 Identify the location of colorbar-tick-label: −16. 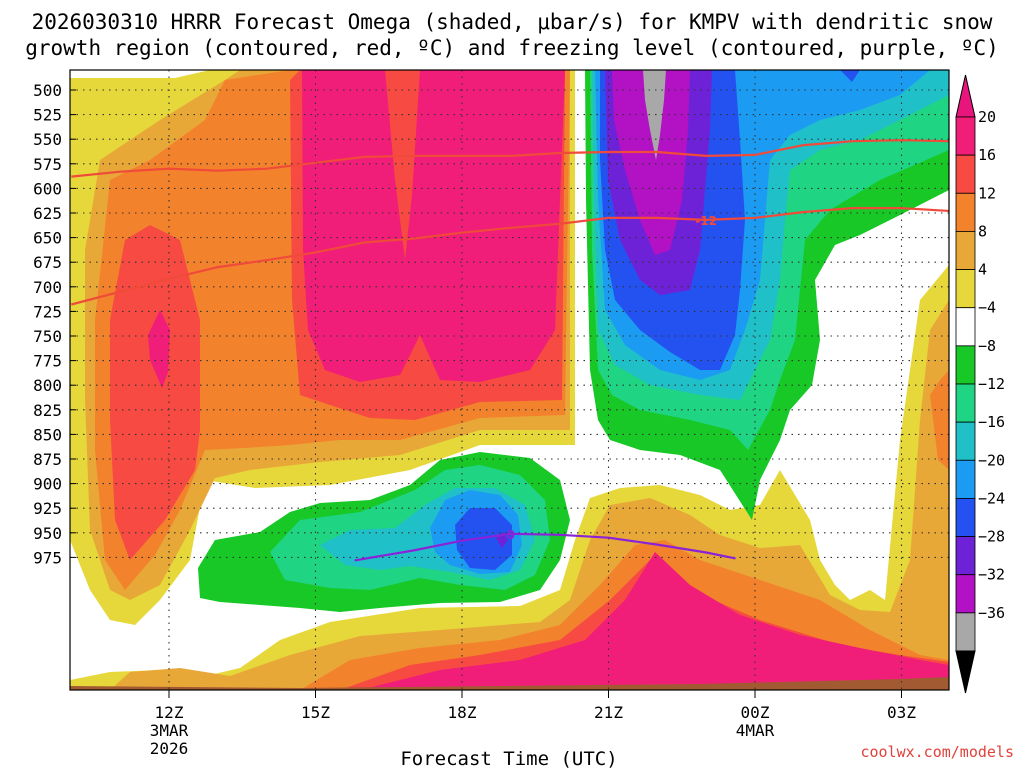
(991, 422).